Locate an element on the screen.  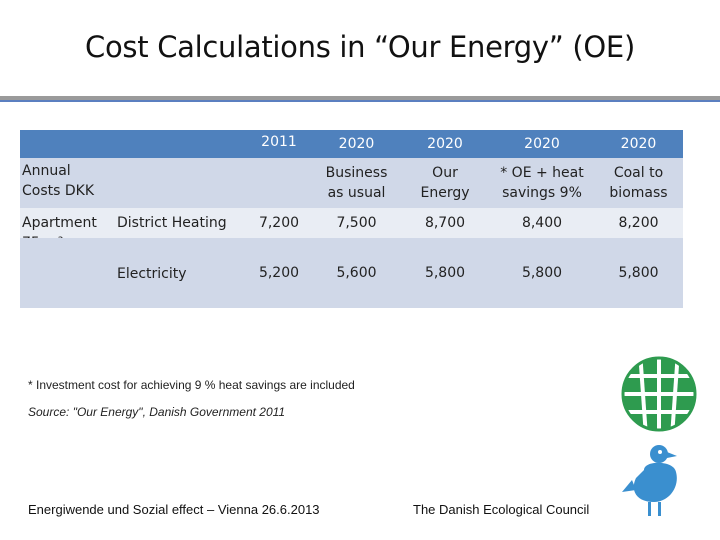
footer-organization: The Danish Ecological Council is located at coordinates (501, 509).